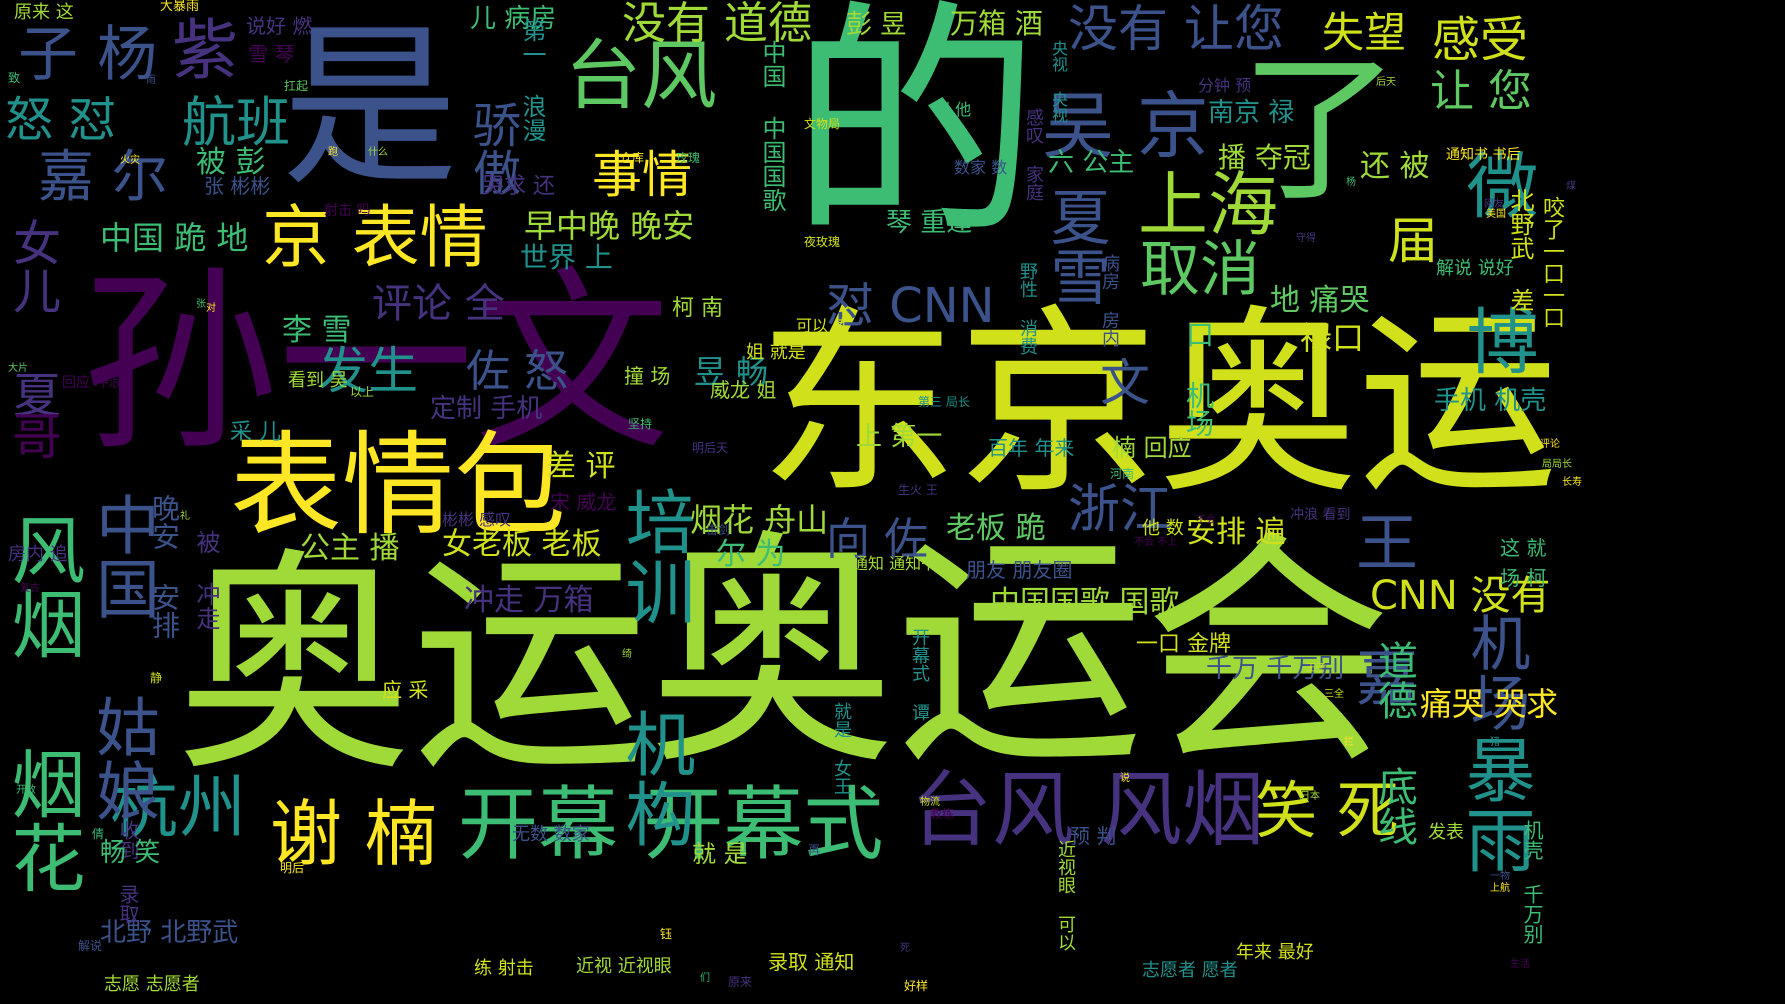 The image size is (1785, 1004). Describe the element at coordinates (751, 554) in the screenshot. I see `word-erwei: 尔 为` at that location.